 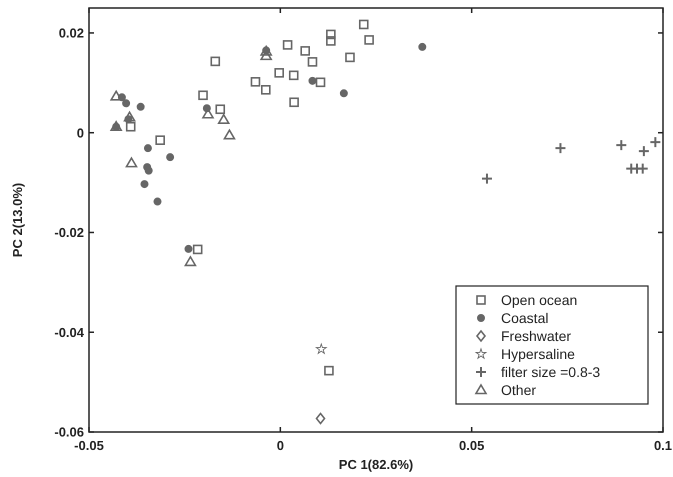 What do you see at coordinates (536, 336) in the screenshot?
I see `legend-label: Freshwater` at bounding box center [536, 336].